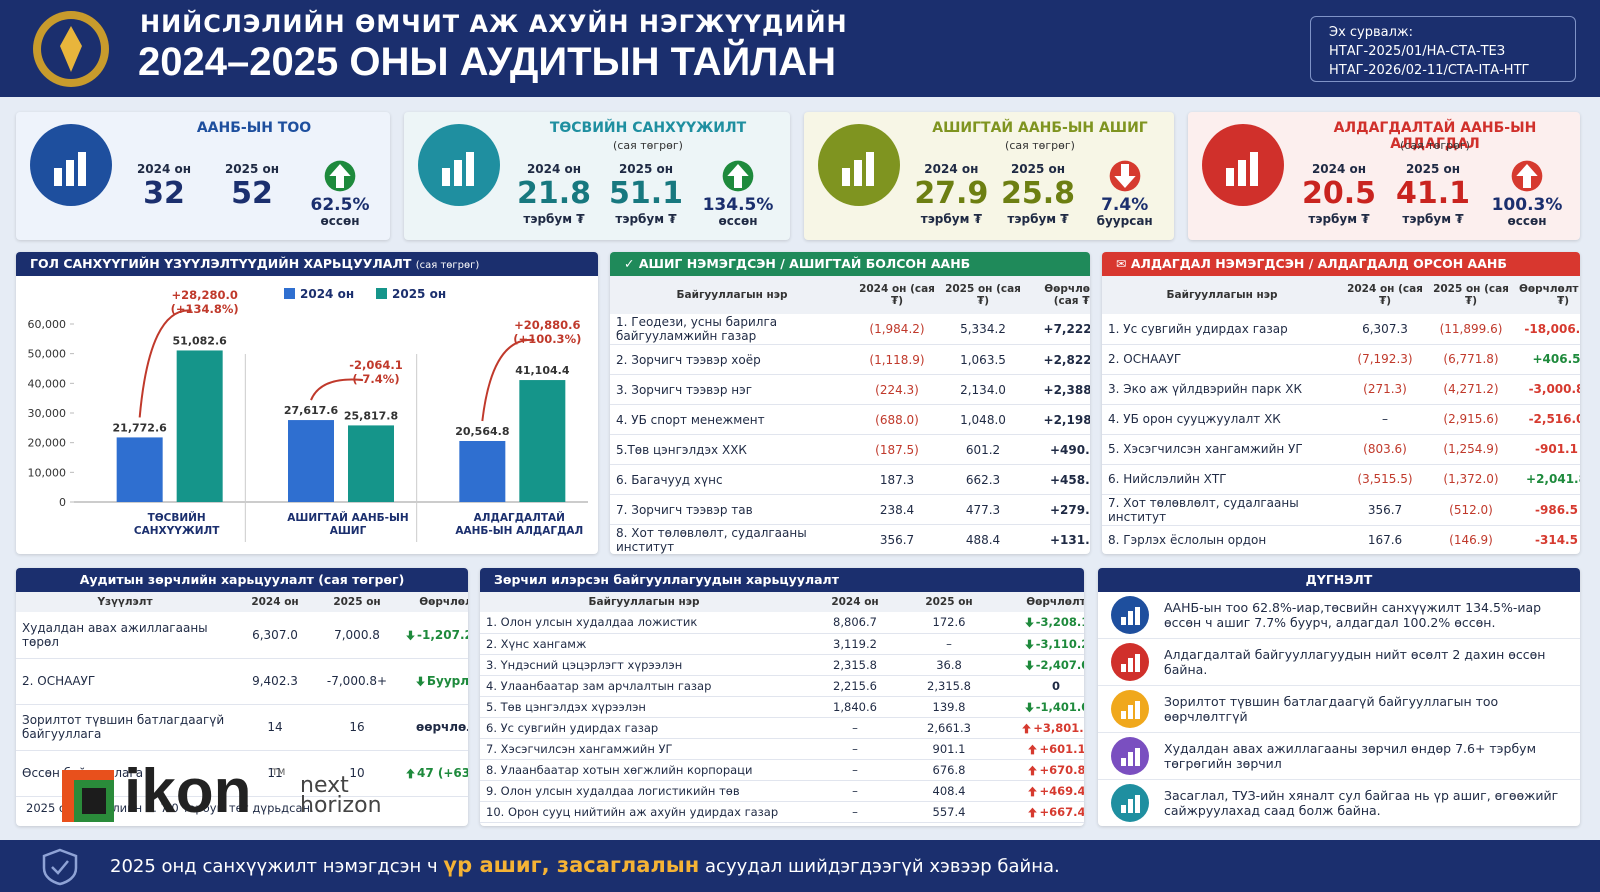  What do you see at coordinates (47, 354) in the screenshot?
I see `y-tick-label: 50,000` at bounding box center [47, 354].